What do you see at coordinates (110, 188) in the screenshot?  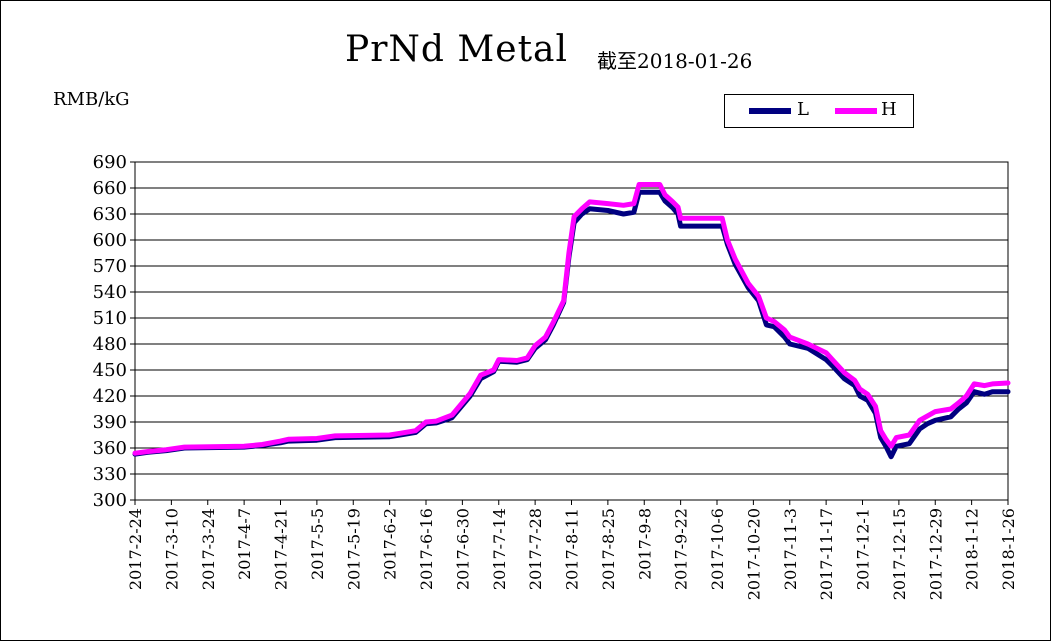 I see `y-tick-label-660: 660` at bounding box center [110, 188].